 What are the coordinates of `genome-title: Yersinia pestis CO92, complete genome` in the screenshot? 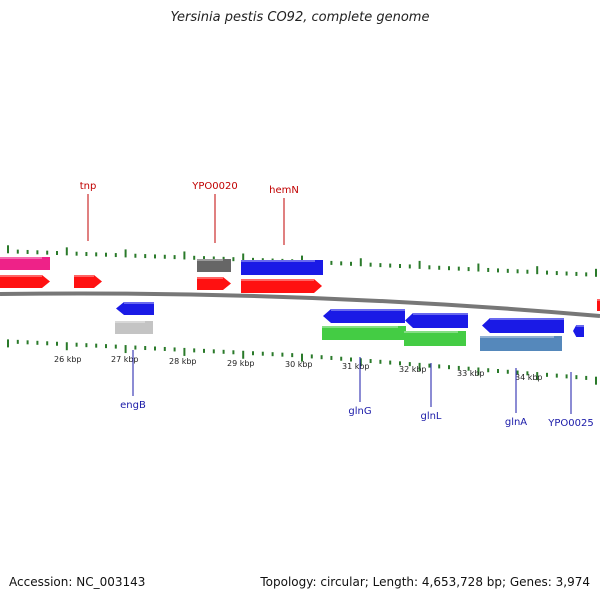 It's located at (300, 17).